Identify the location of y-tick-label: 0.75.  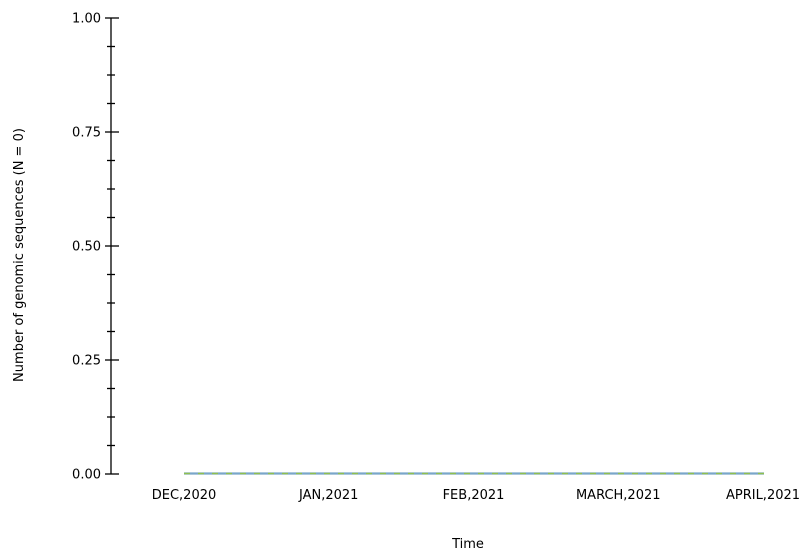
(86, 133).